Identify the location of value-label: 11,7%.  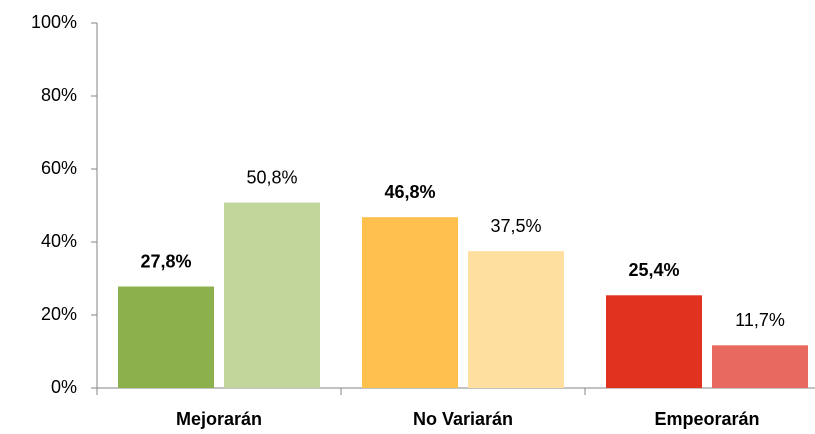
(760, 320).